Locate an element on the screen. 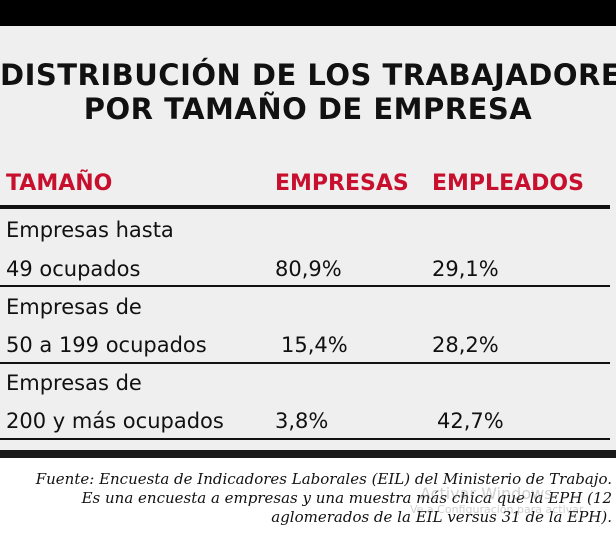 Image resolution: width=616 pixels, height=544 pixels. row-1-empleados-value: 29,1% is located at coordinates (465, 269).